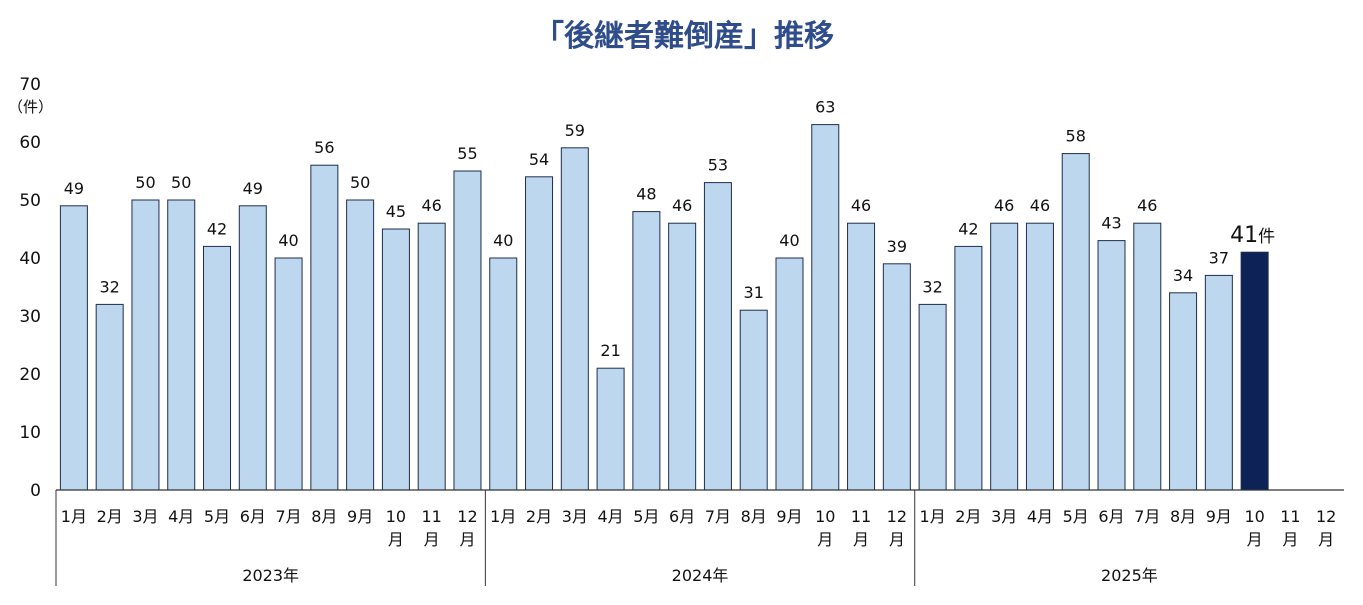 The width and height of the screenshot is (1363, 605). I want to click on data-label-highlight: 41件, so click(1252, 235).